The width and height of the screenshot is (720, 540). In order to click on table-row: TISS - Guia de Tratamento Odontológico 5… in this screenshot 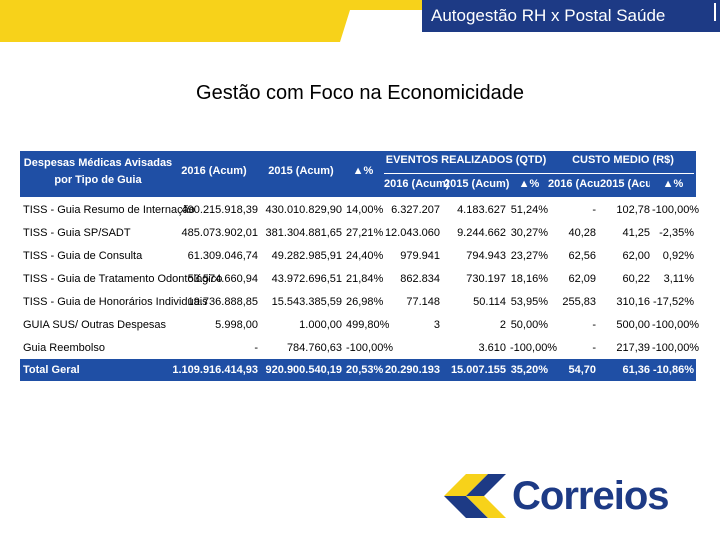, I will do `click(358, 279)`.